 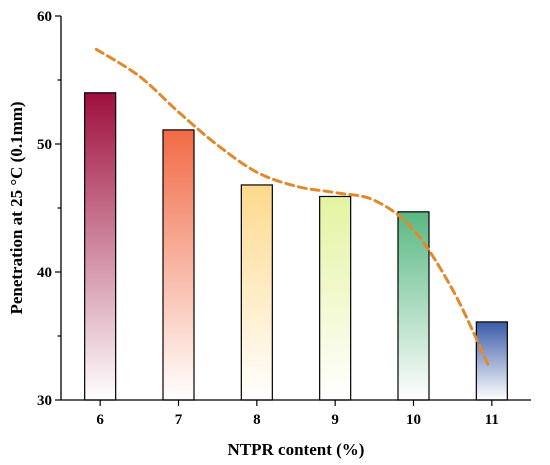 I want to click on y-ticks-group: 30 40 50 60, so click(x=49, y=209).